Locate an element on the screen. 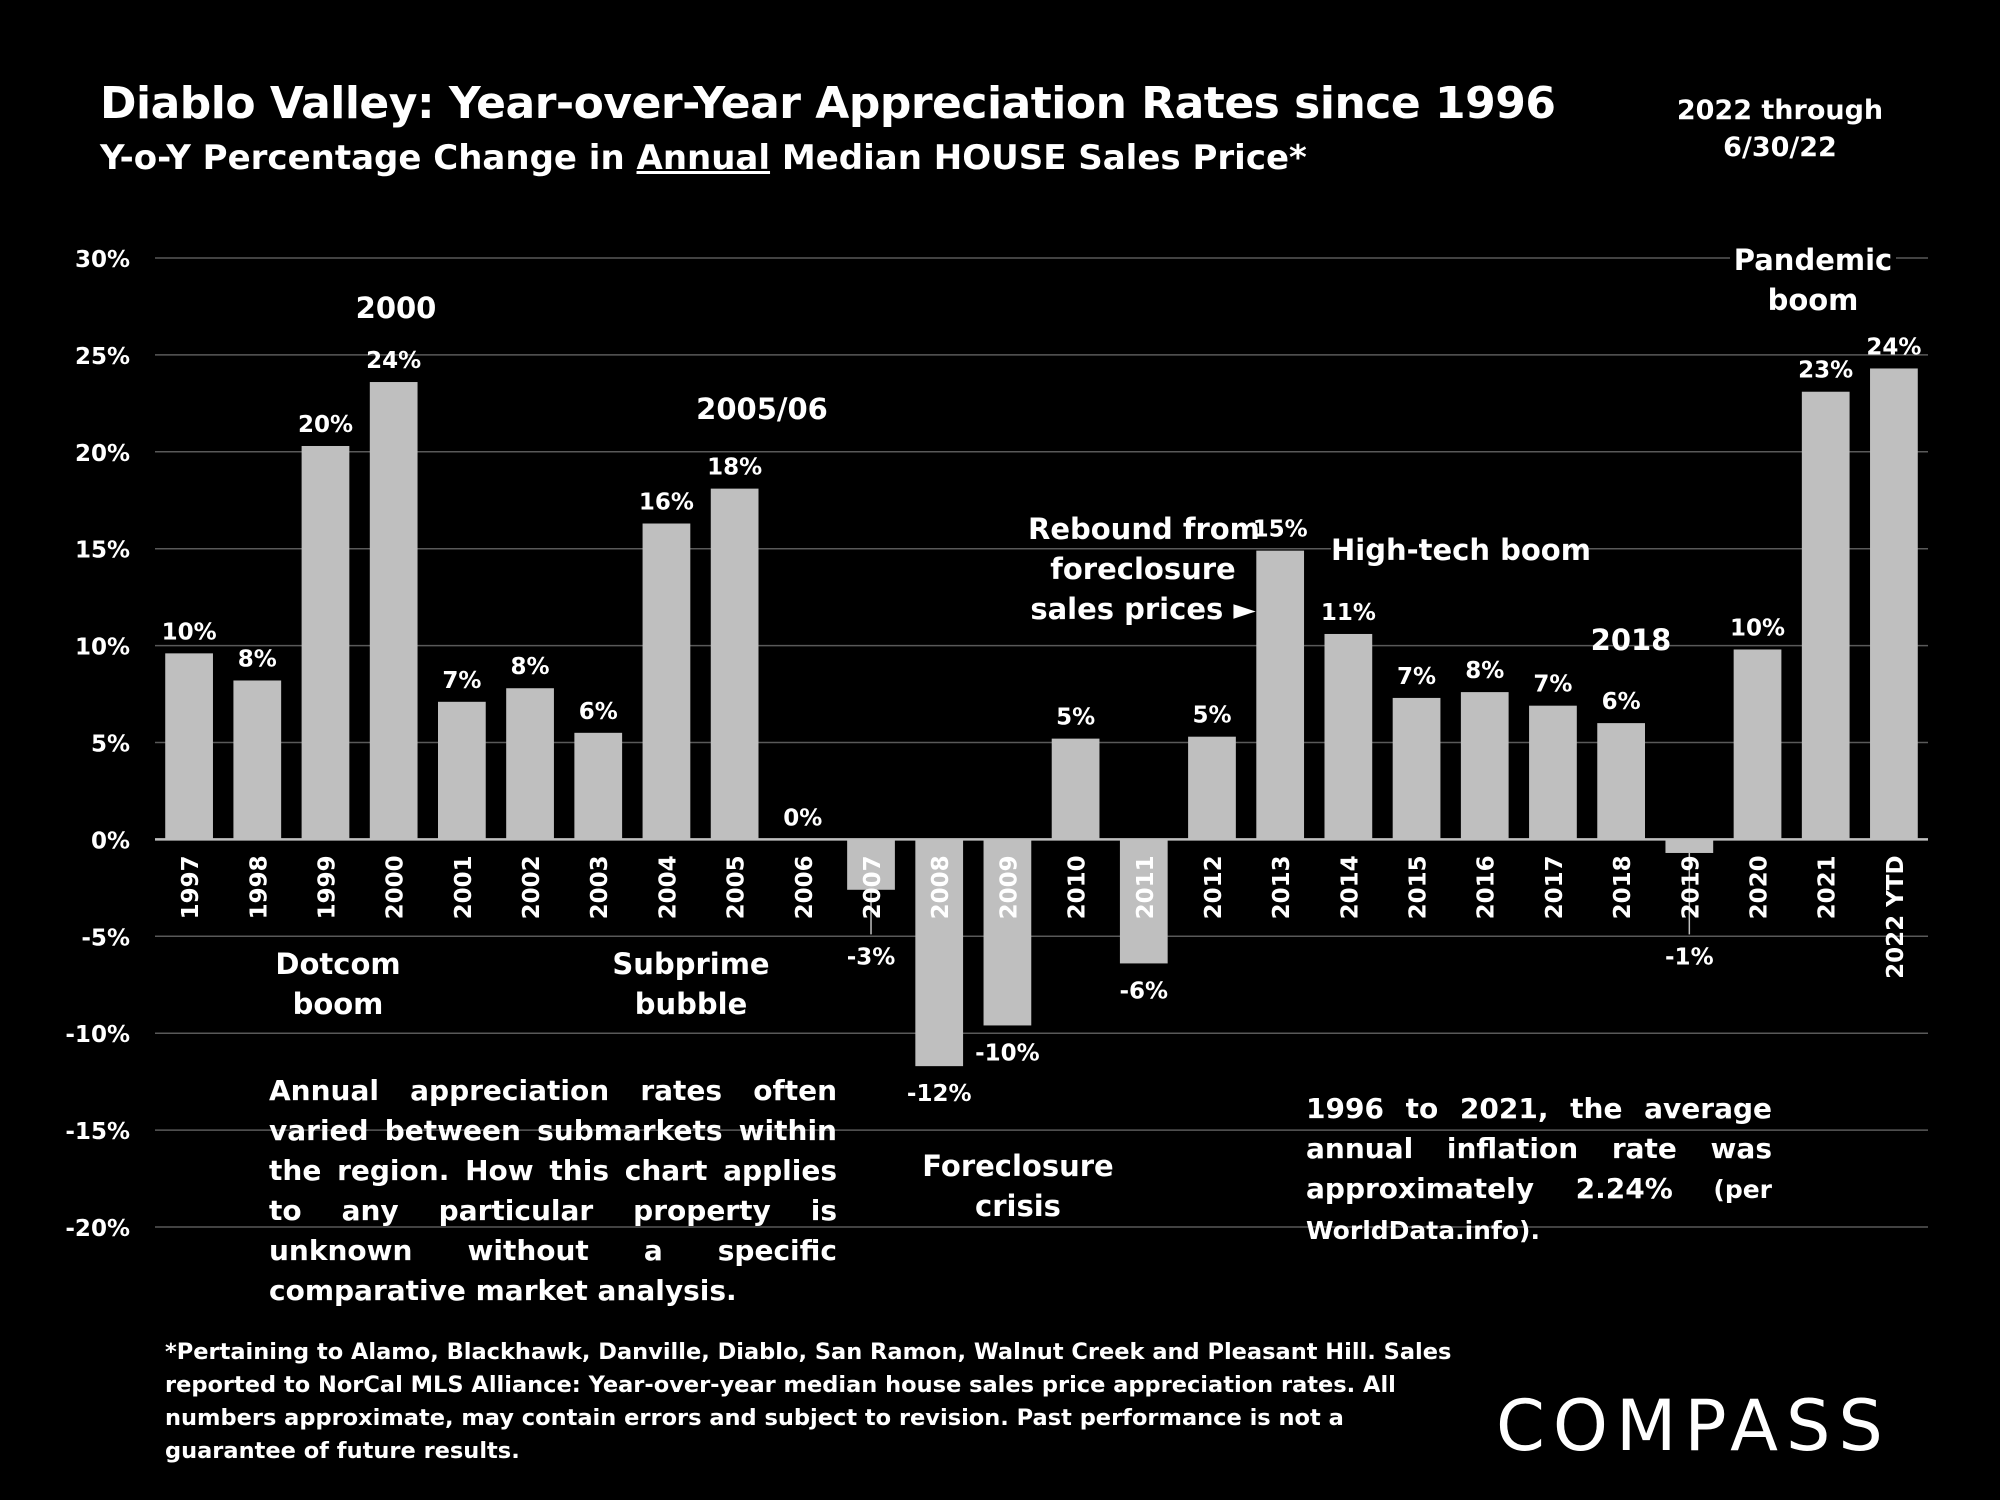  y-tick-label: -5% is located at coordinates (105, 938).